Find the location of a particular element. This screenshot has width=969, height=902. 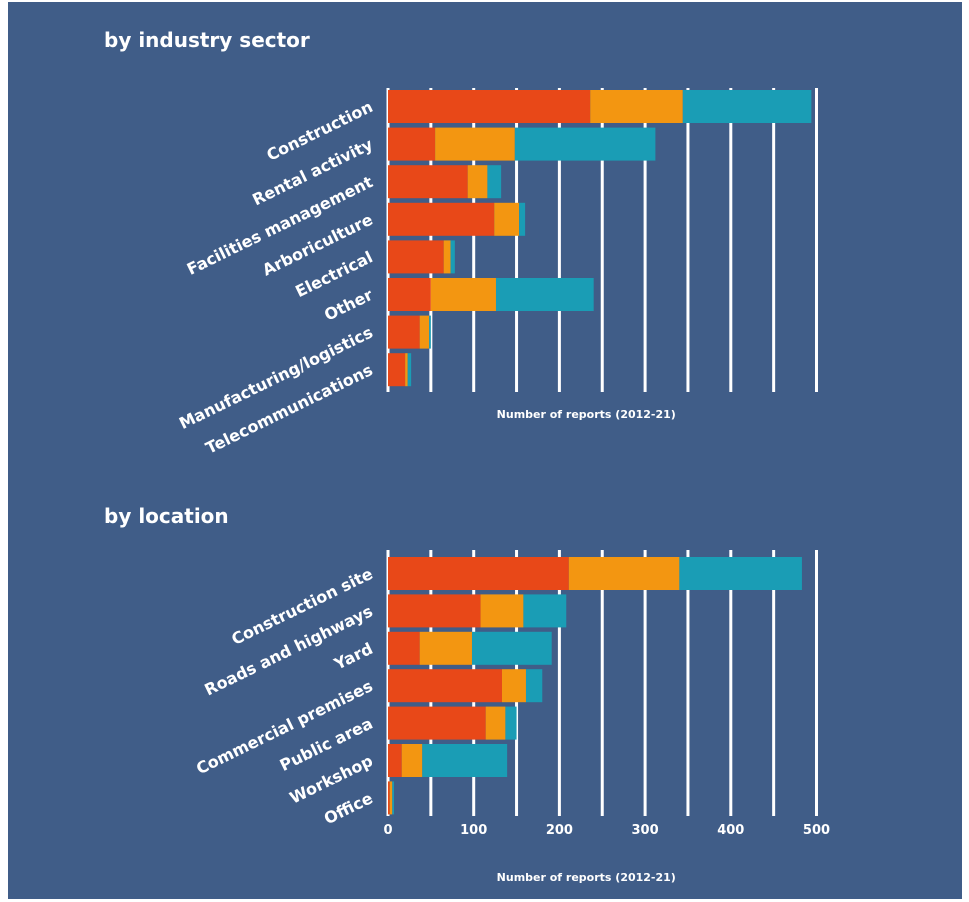

x-tick-label: 0 is located at coordinates (387, 830).